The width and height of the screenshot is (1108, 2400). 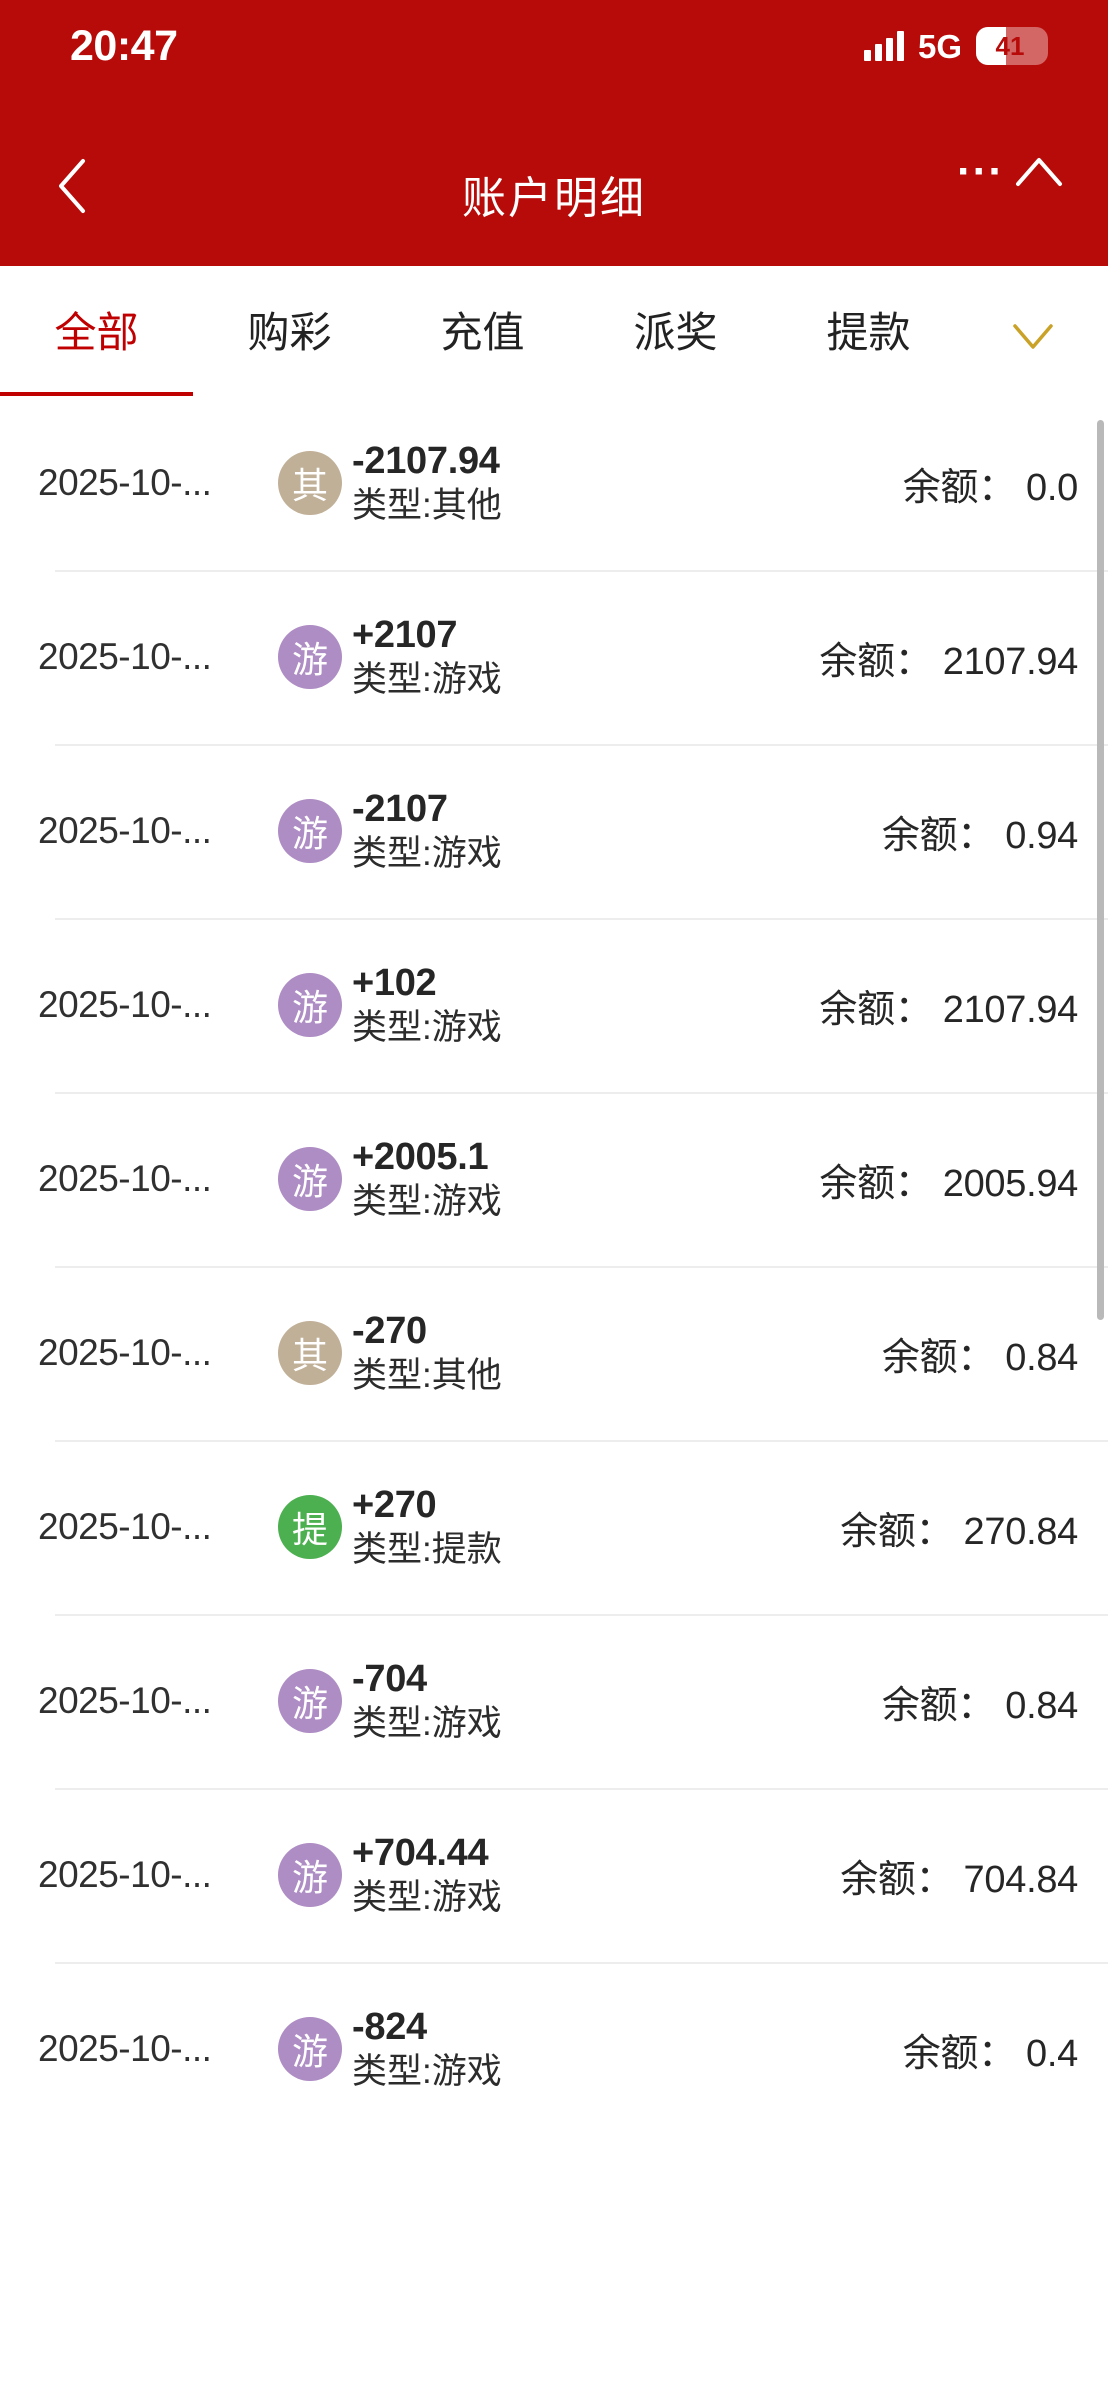 What do you see at coordinates (991, 46) in the screenshot?
I see `battery-fill` at bounding box center [991, 46].